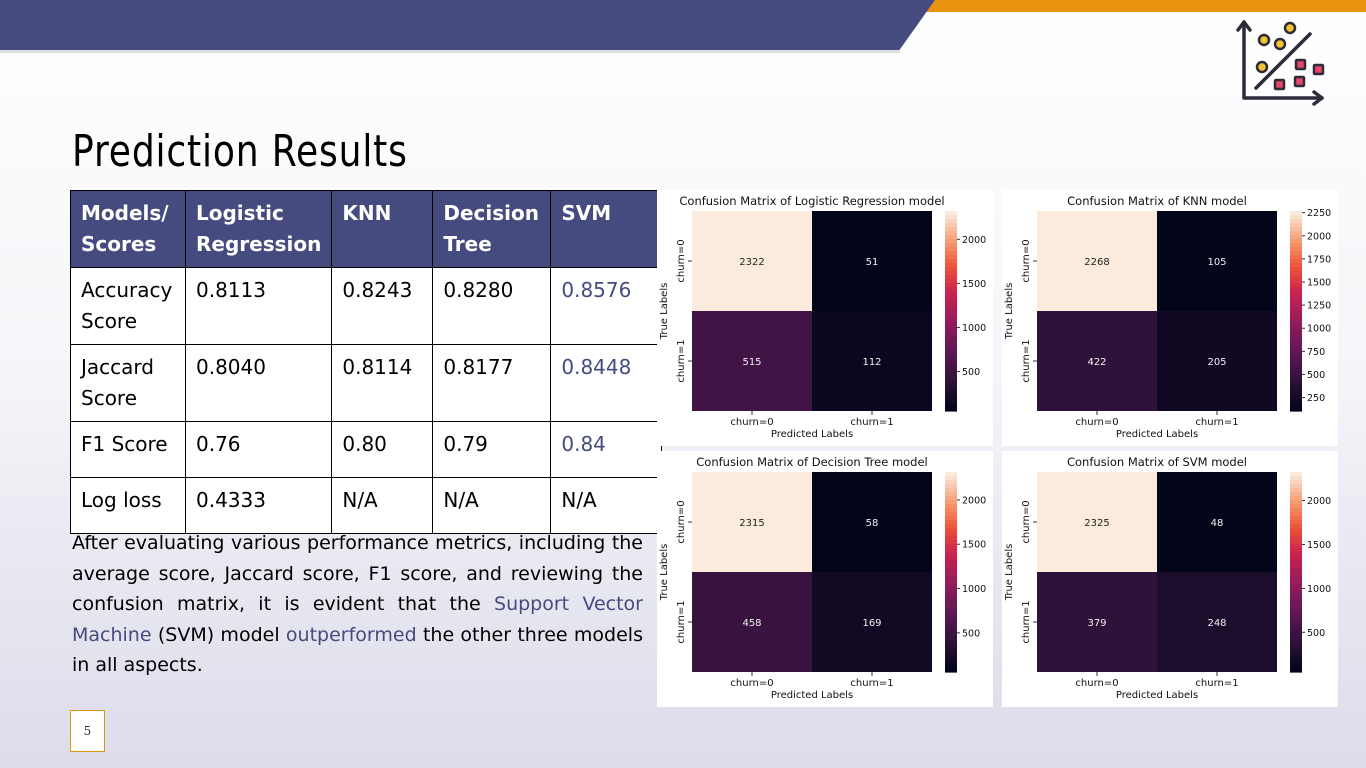  What do you see at coordinates (366, 506) in the screenshot?
I see `table-row: Log loss 0.4333 N/A N/A N/A` at bounding box center [366, 506].